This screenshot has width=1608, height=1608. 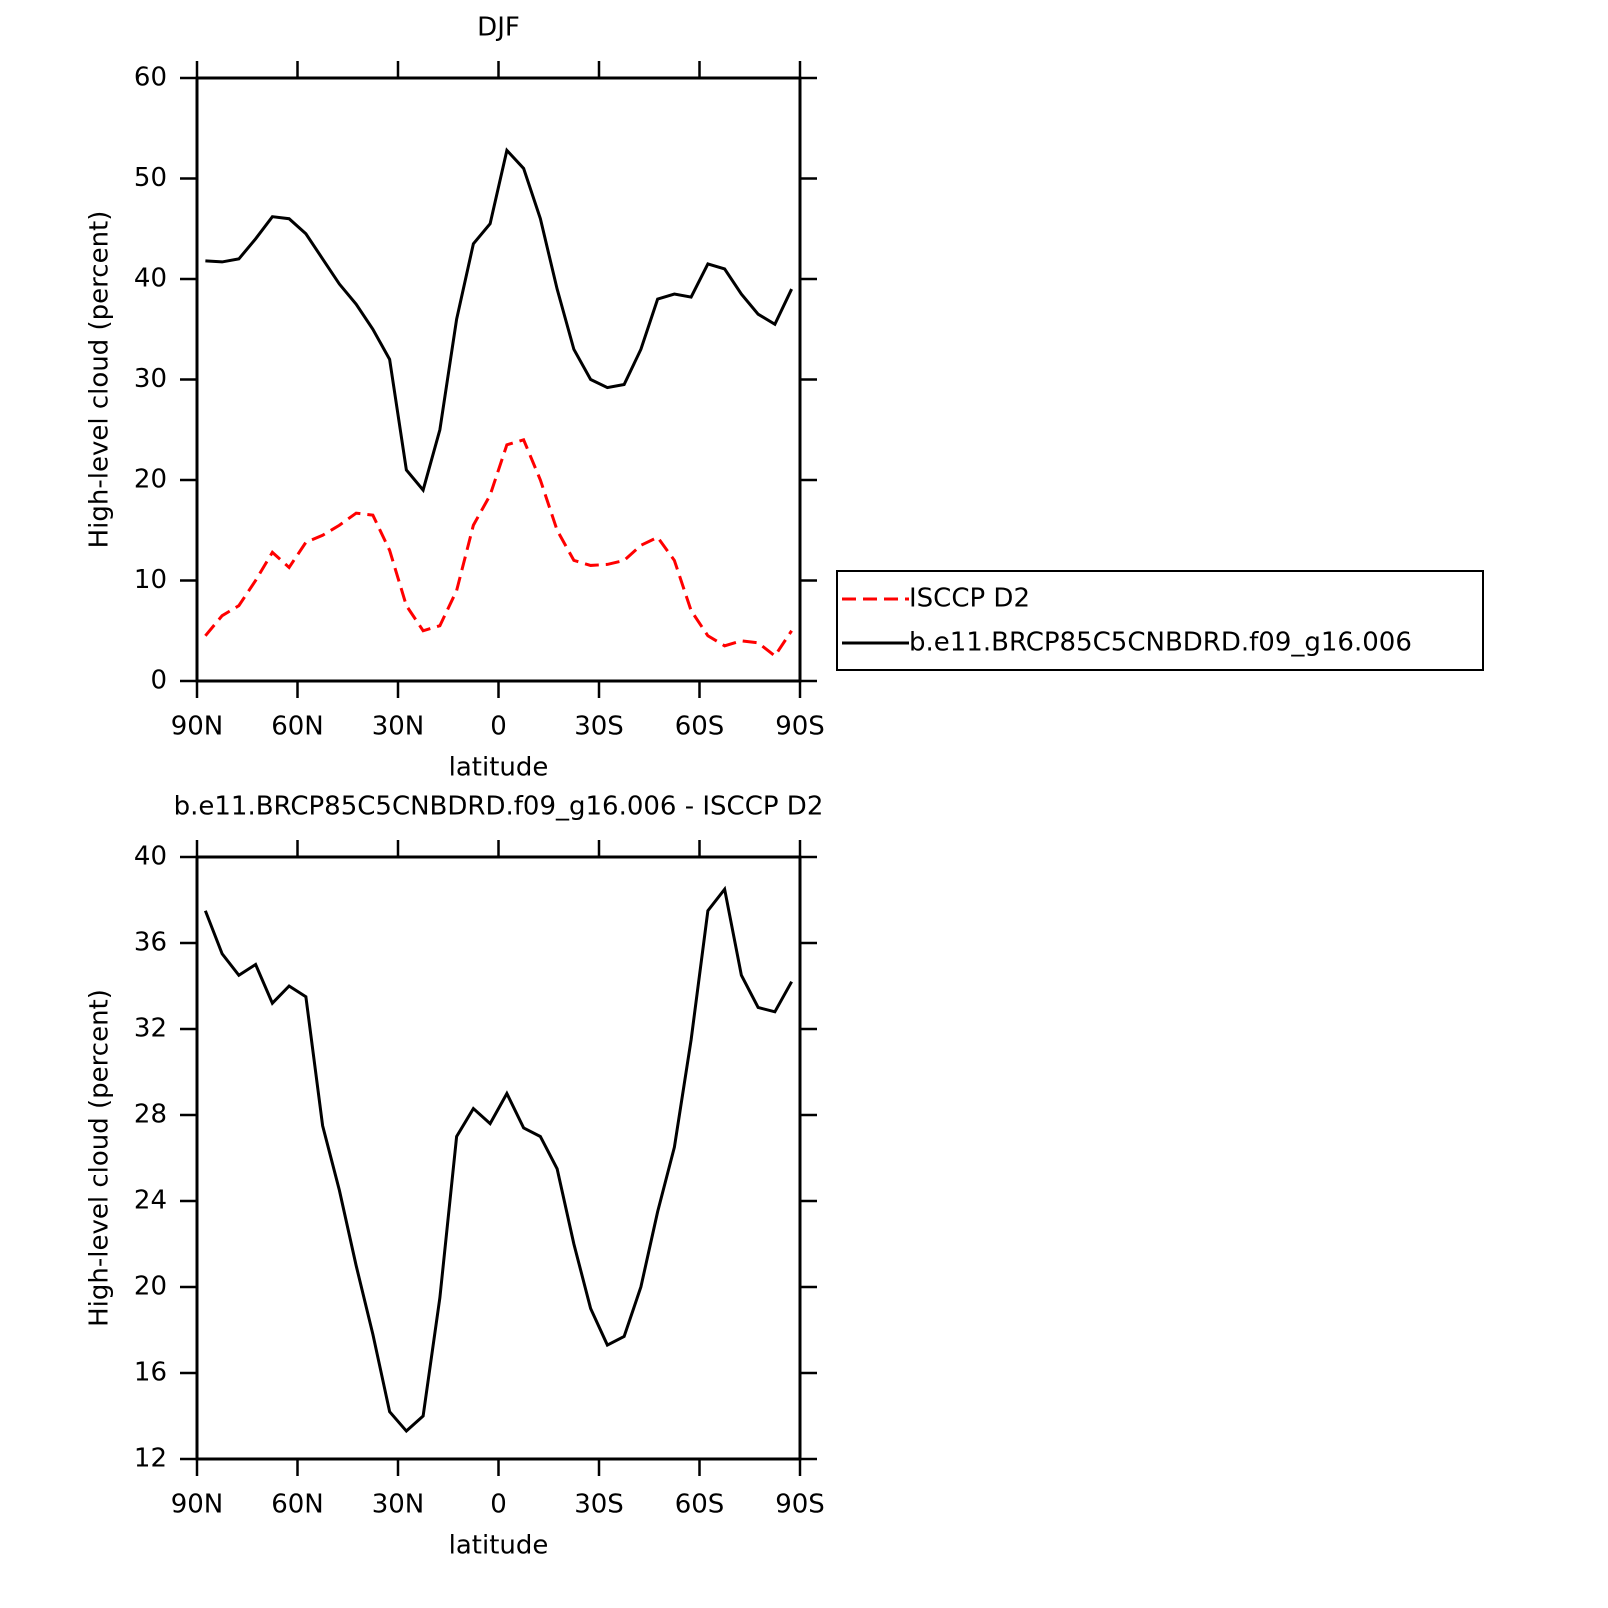 What do you see at coordinates (158, 681) in the screenshot?
I see `y-tick-label: 0` at bounding box center [158, 681].